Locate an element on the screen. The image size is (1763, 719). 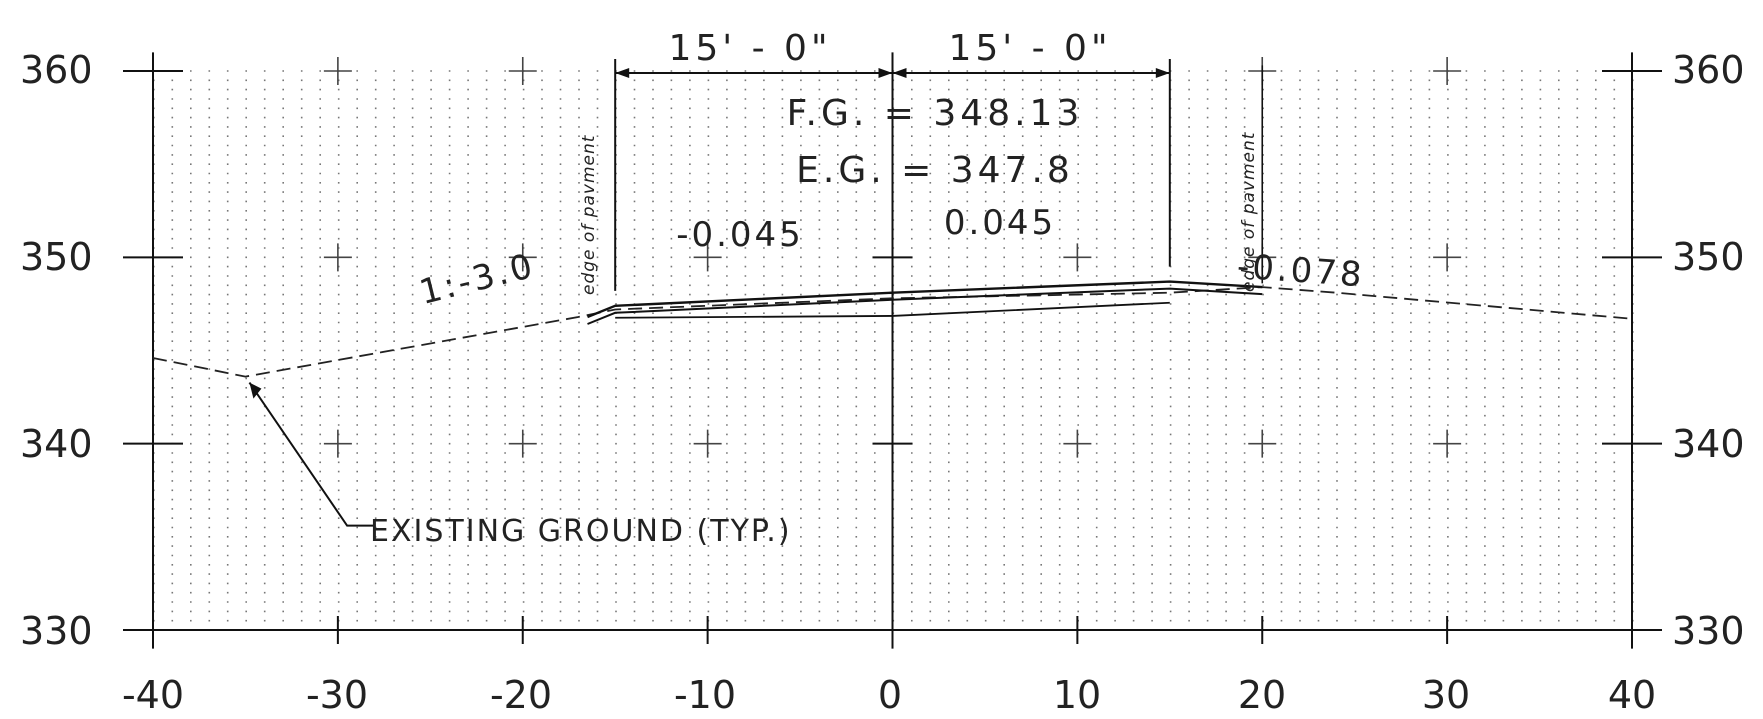
pavement-base-line is located at coordinates (892, 310).